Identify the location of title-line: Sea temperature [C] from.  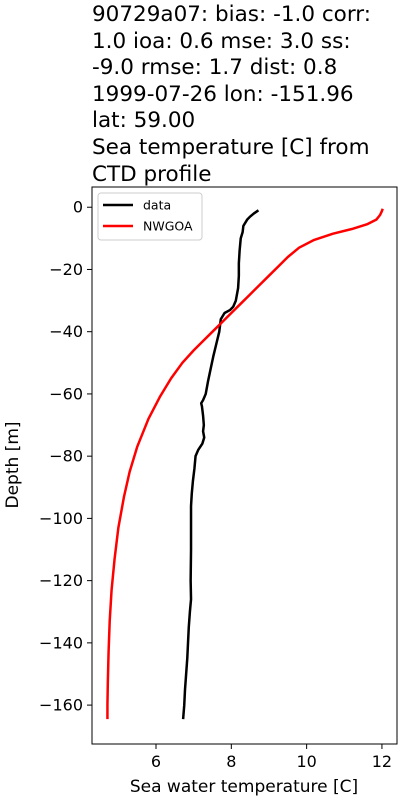
(231, 147).